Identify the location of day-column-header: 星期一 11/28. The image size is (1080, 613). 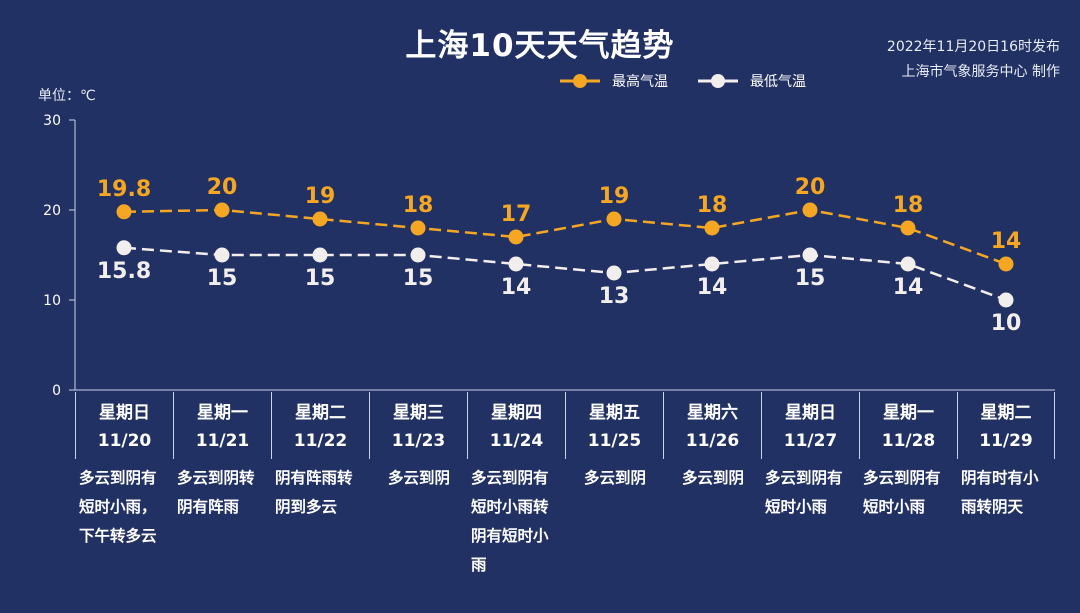
(908, 425).